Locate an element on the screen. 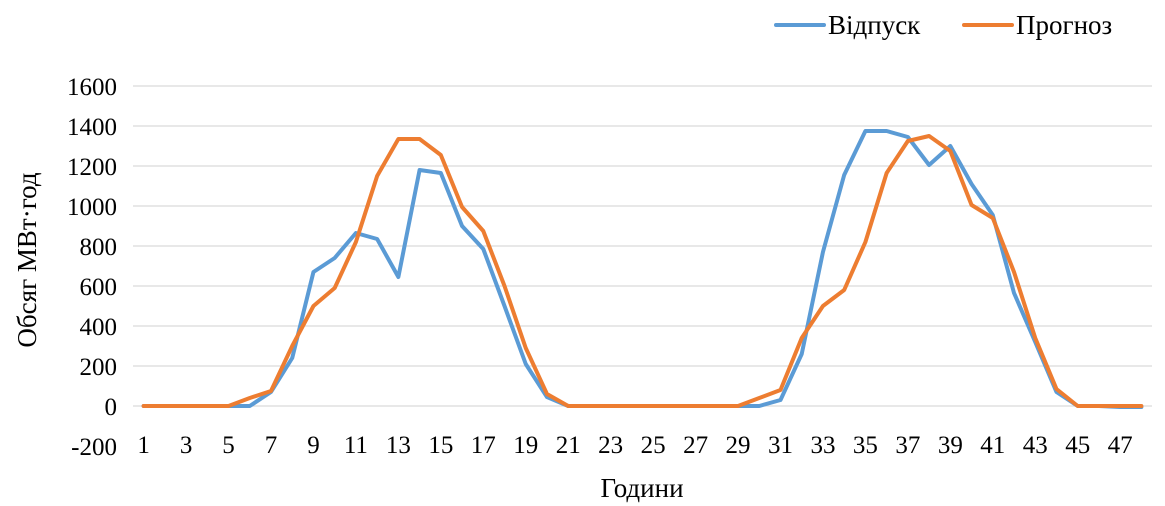  x-tick-label: 35 is located at coordinates (865, 445).